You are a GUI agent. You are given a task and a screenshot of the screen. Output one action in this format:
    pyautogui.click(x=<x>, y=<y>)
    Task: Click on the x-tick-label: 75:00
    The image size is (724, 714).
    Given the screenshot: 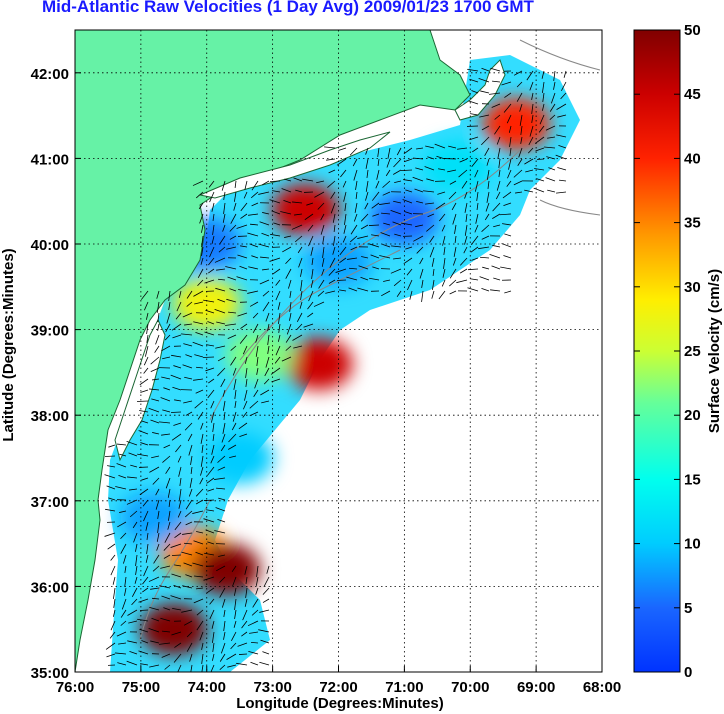 What is the action you would take?
    pyautogui.click(x=141, y=687)
    